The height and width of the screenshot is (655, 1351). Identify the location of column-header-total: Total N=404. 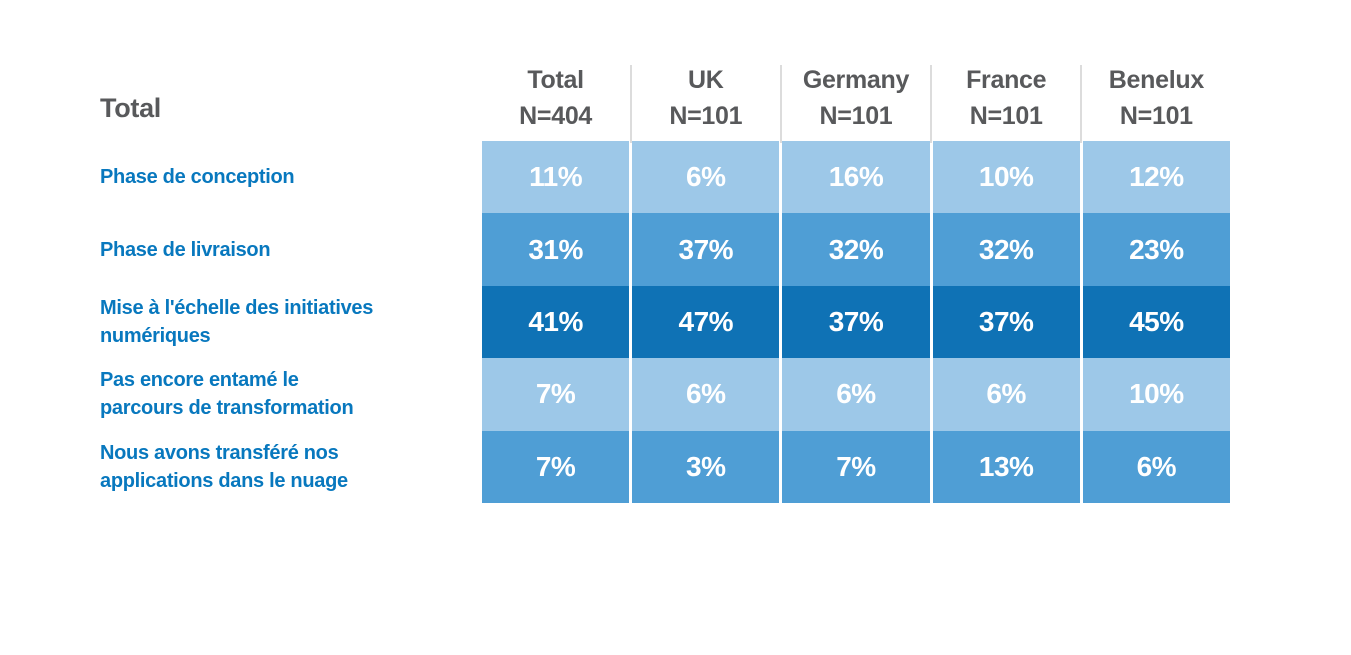
(556, 98).